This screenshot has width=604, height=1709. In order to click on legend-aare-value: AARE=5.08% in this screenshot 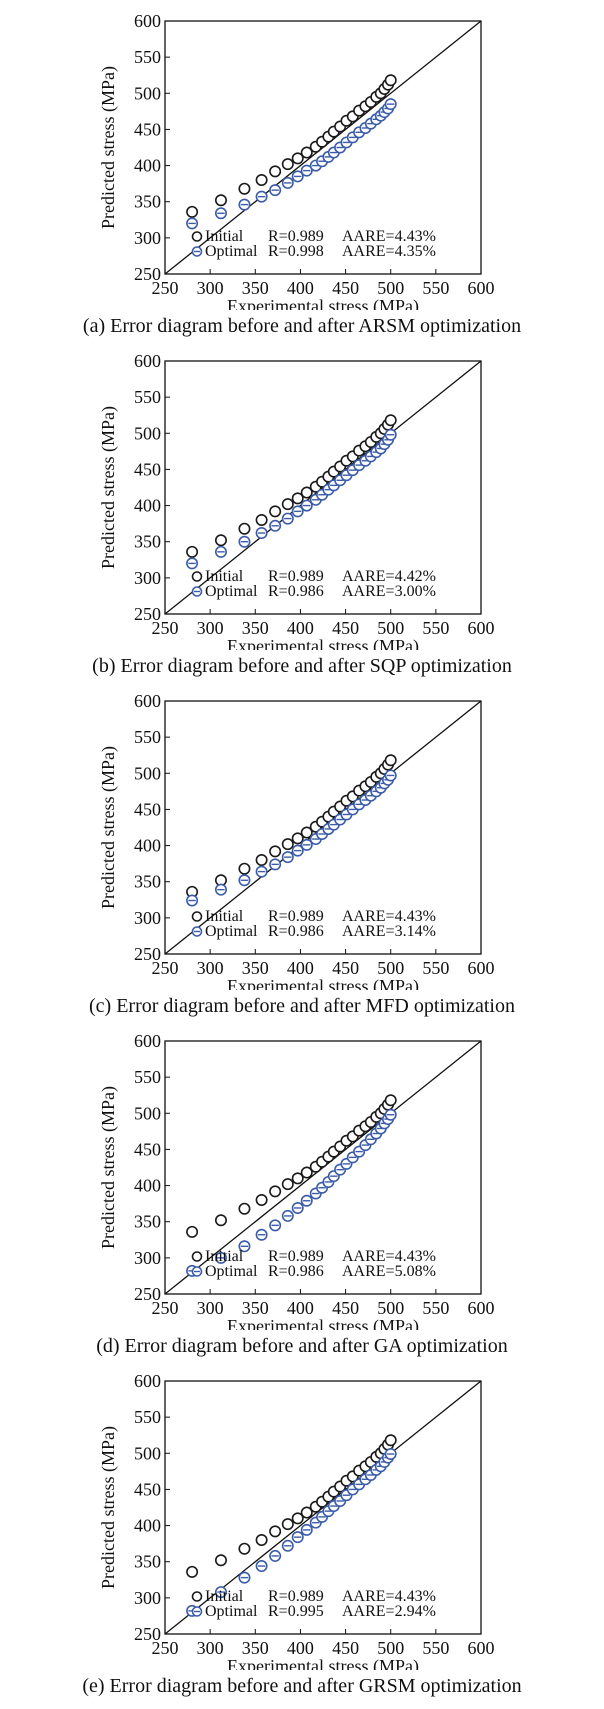, I will do `click(389, 1271)`.